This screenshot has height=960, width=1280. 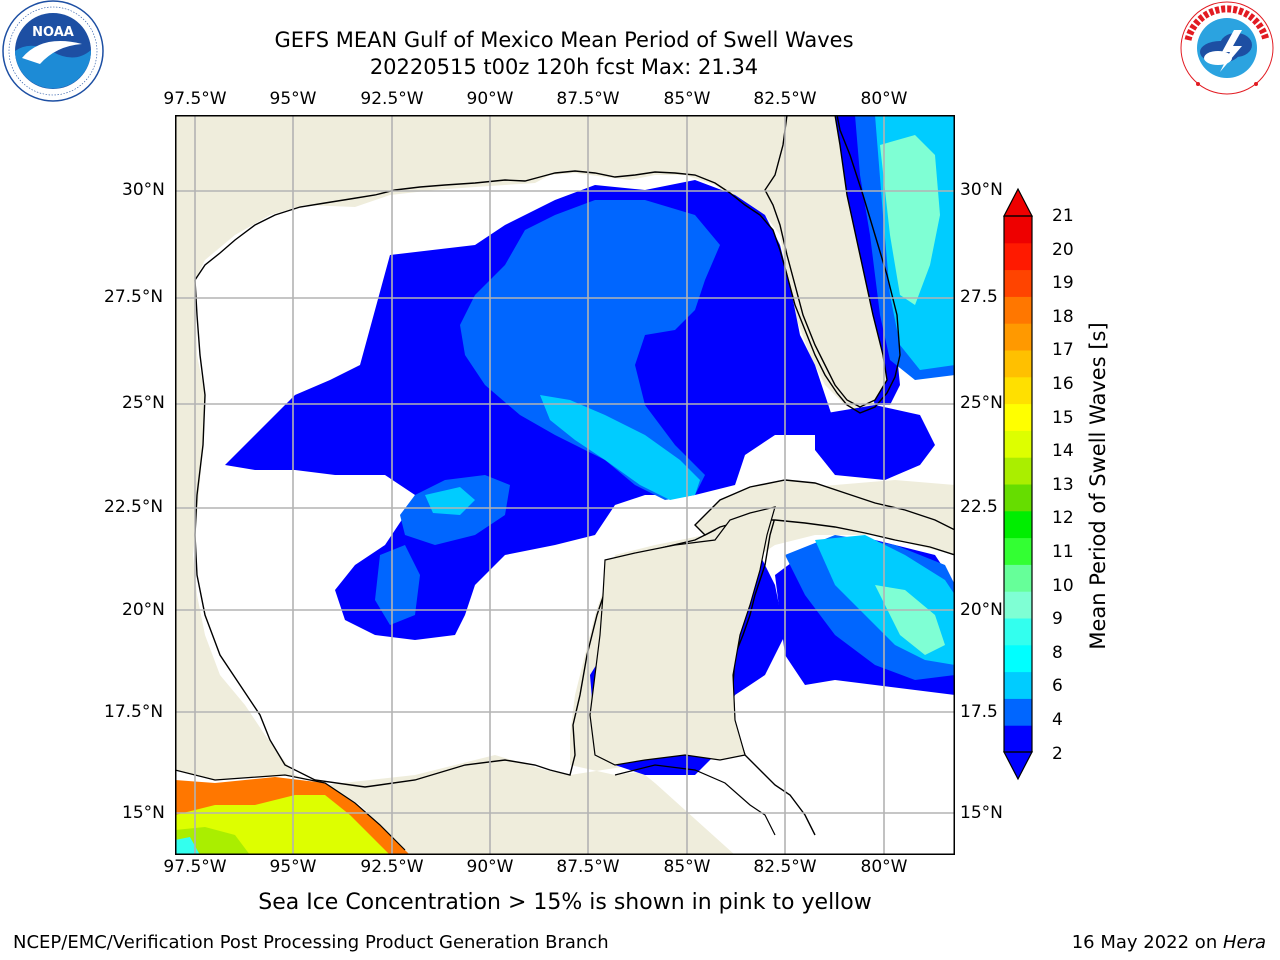 What do you see at coordinates (1063, 418) in the screenshot?
I see `colorbar-tick: 15` at bounding box center [1063, 418].